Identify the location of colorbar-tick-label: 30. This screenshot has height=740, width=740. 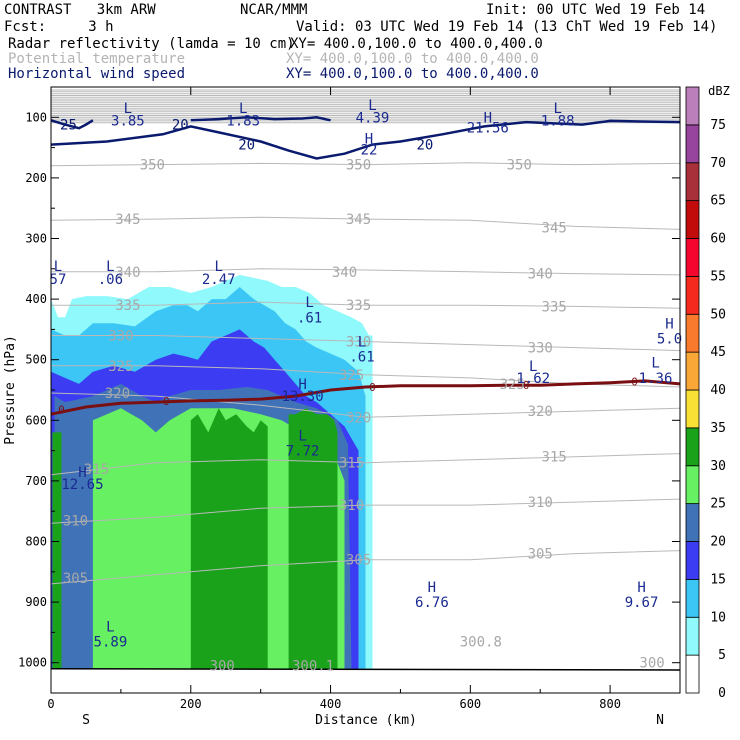
(718, 466).